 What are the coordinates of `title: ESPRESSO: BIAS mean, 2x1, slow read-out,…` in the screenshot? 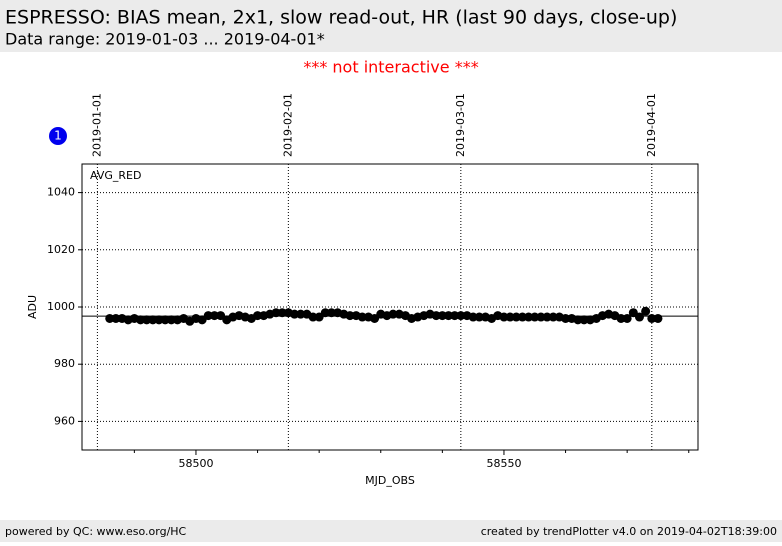 It's located at (341, 18).